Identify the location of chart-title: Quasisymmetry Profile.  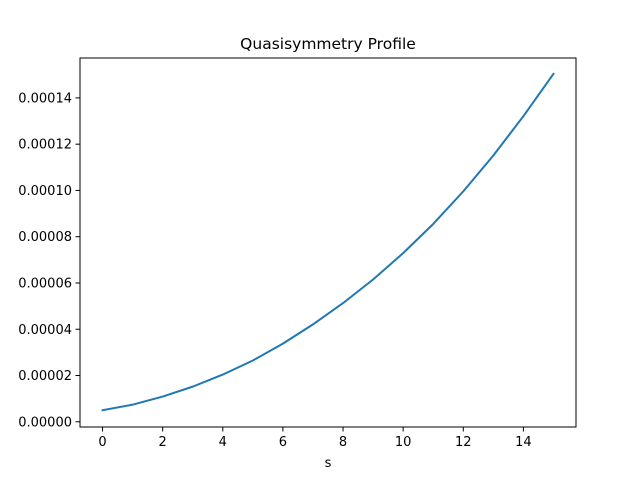
(328, 44).